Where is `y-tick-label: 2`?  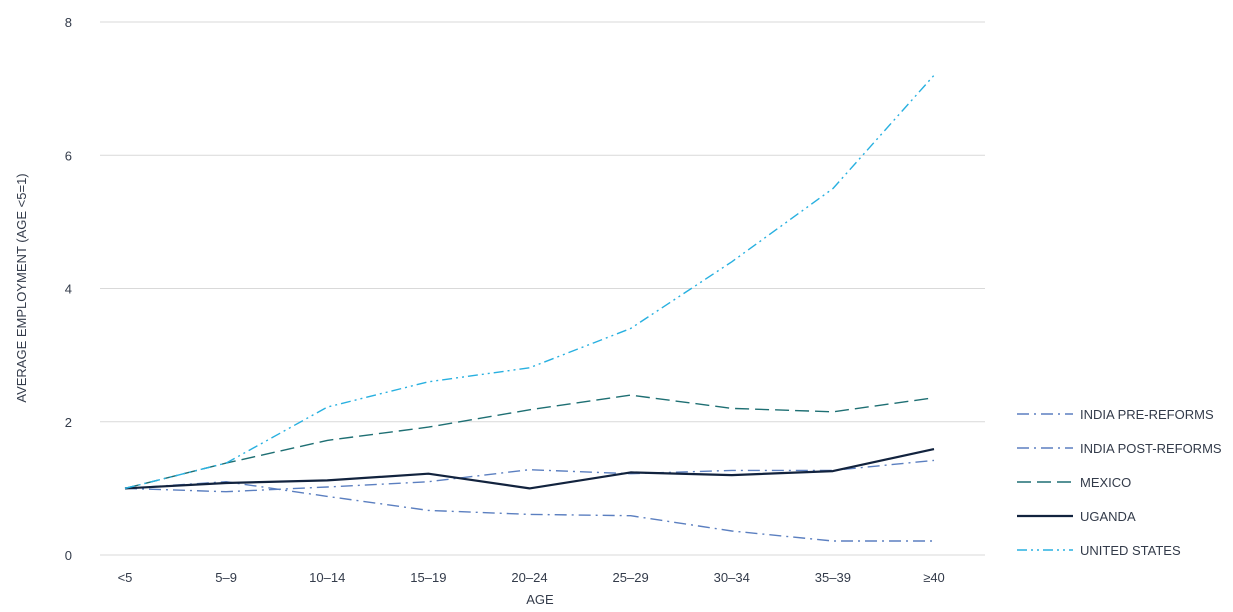 y-tick-label: 2 is located at coordinates (68, 422).